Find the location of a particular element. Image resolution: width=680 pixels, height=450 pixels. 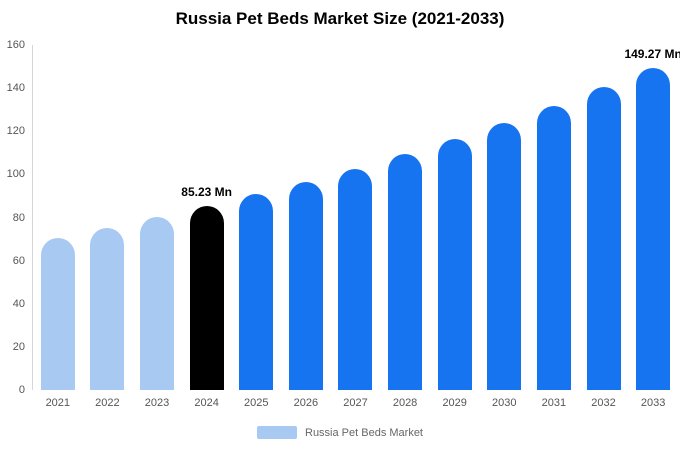

bar-2025 is located at coordinates (256, 292).